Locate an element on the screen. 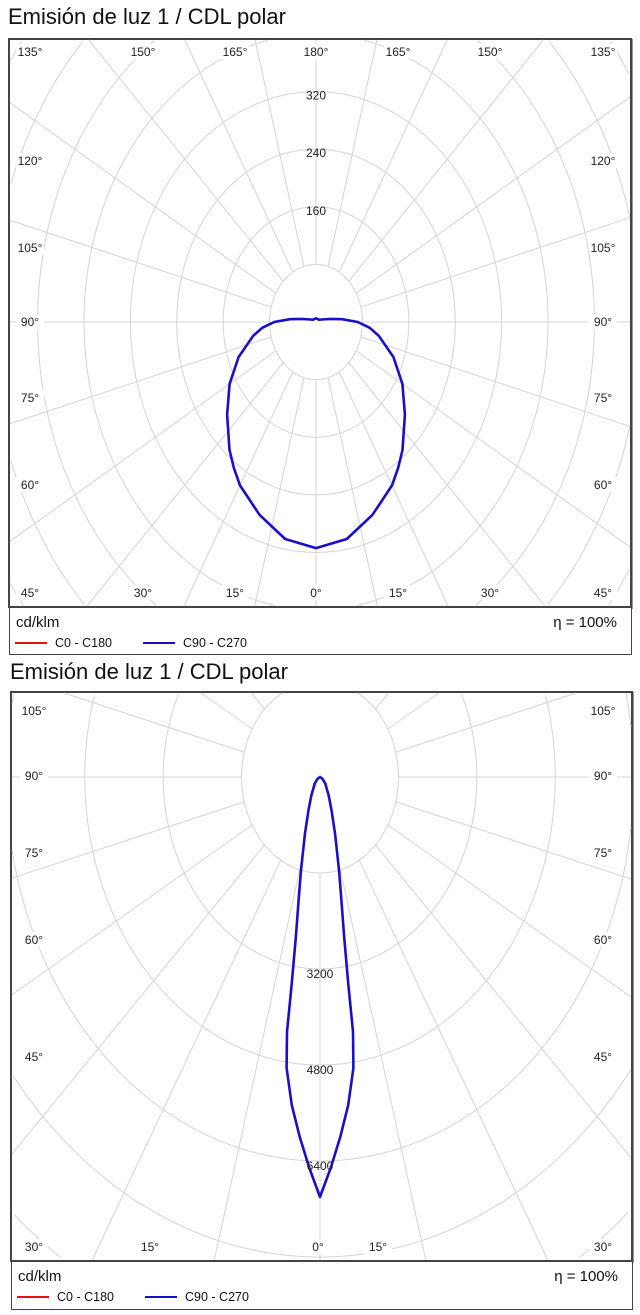 This screenshot has width=640, height=1315. chart-2-efficiency-label: η = 100% is located at coordinates (586, 1276).